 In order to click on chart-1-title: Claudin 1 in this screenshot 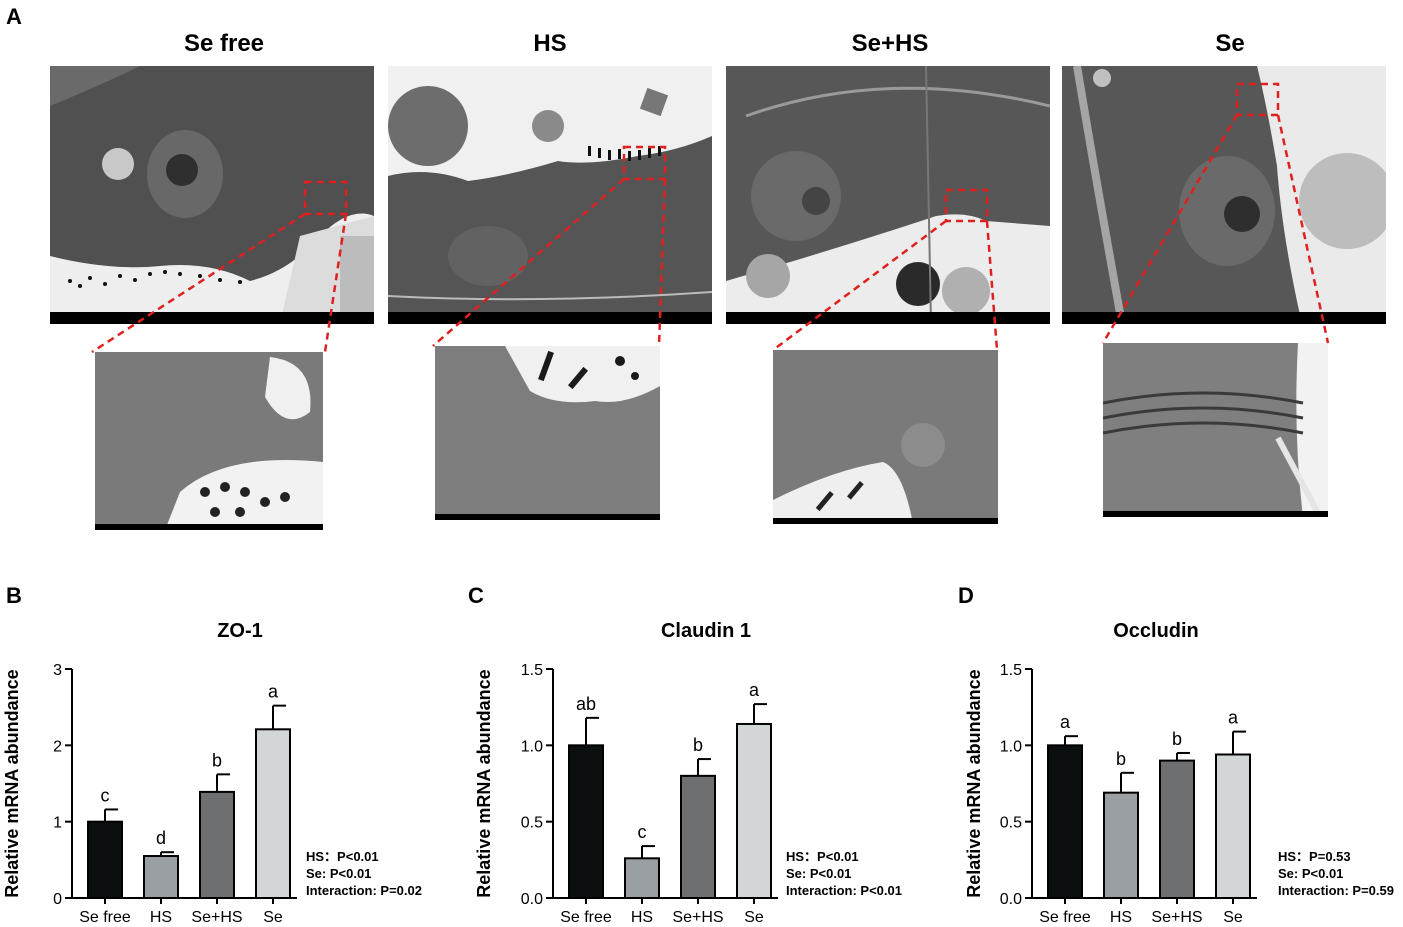, I will do `click(706, 631)`.